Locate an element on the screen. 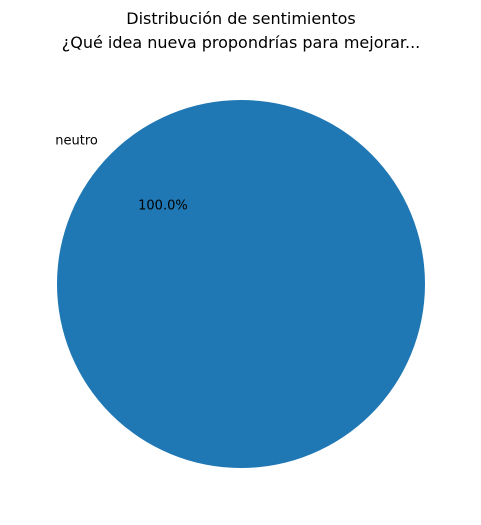 This screenshot has width=481, height=525. pie-category-label-neutro: neutro is located at coordinates (76, 140).